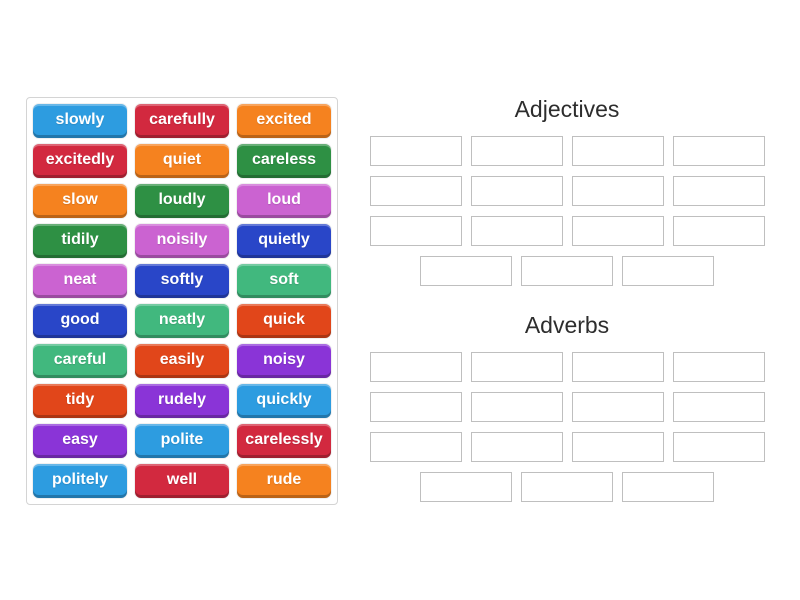 The width and height of the screenshot is (800, 600). Describe the element at coordinates (80, 161) in the screenshot. I see `word-tile-excitedly: excitedly` at that location.